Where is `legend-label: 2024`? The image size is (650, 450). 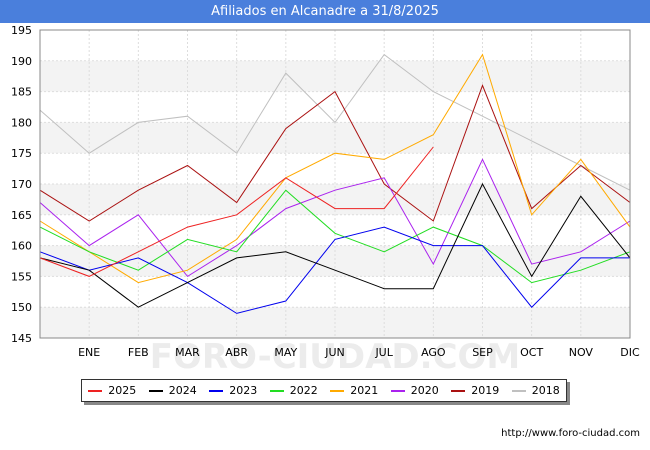
legend-label: 2024 is located at coordinates (182, 390).